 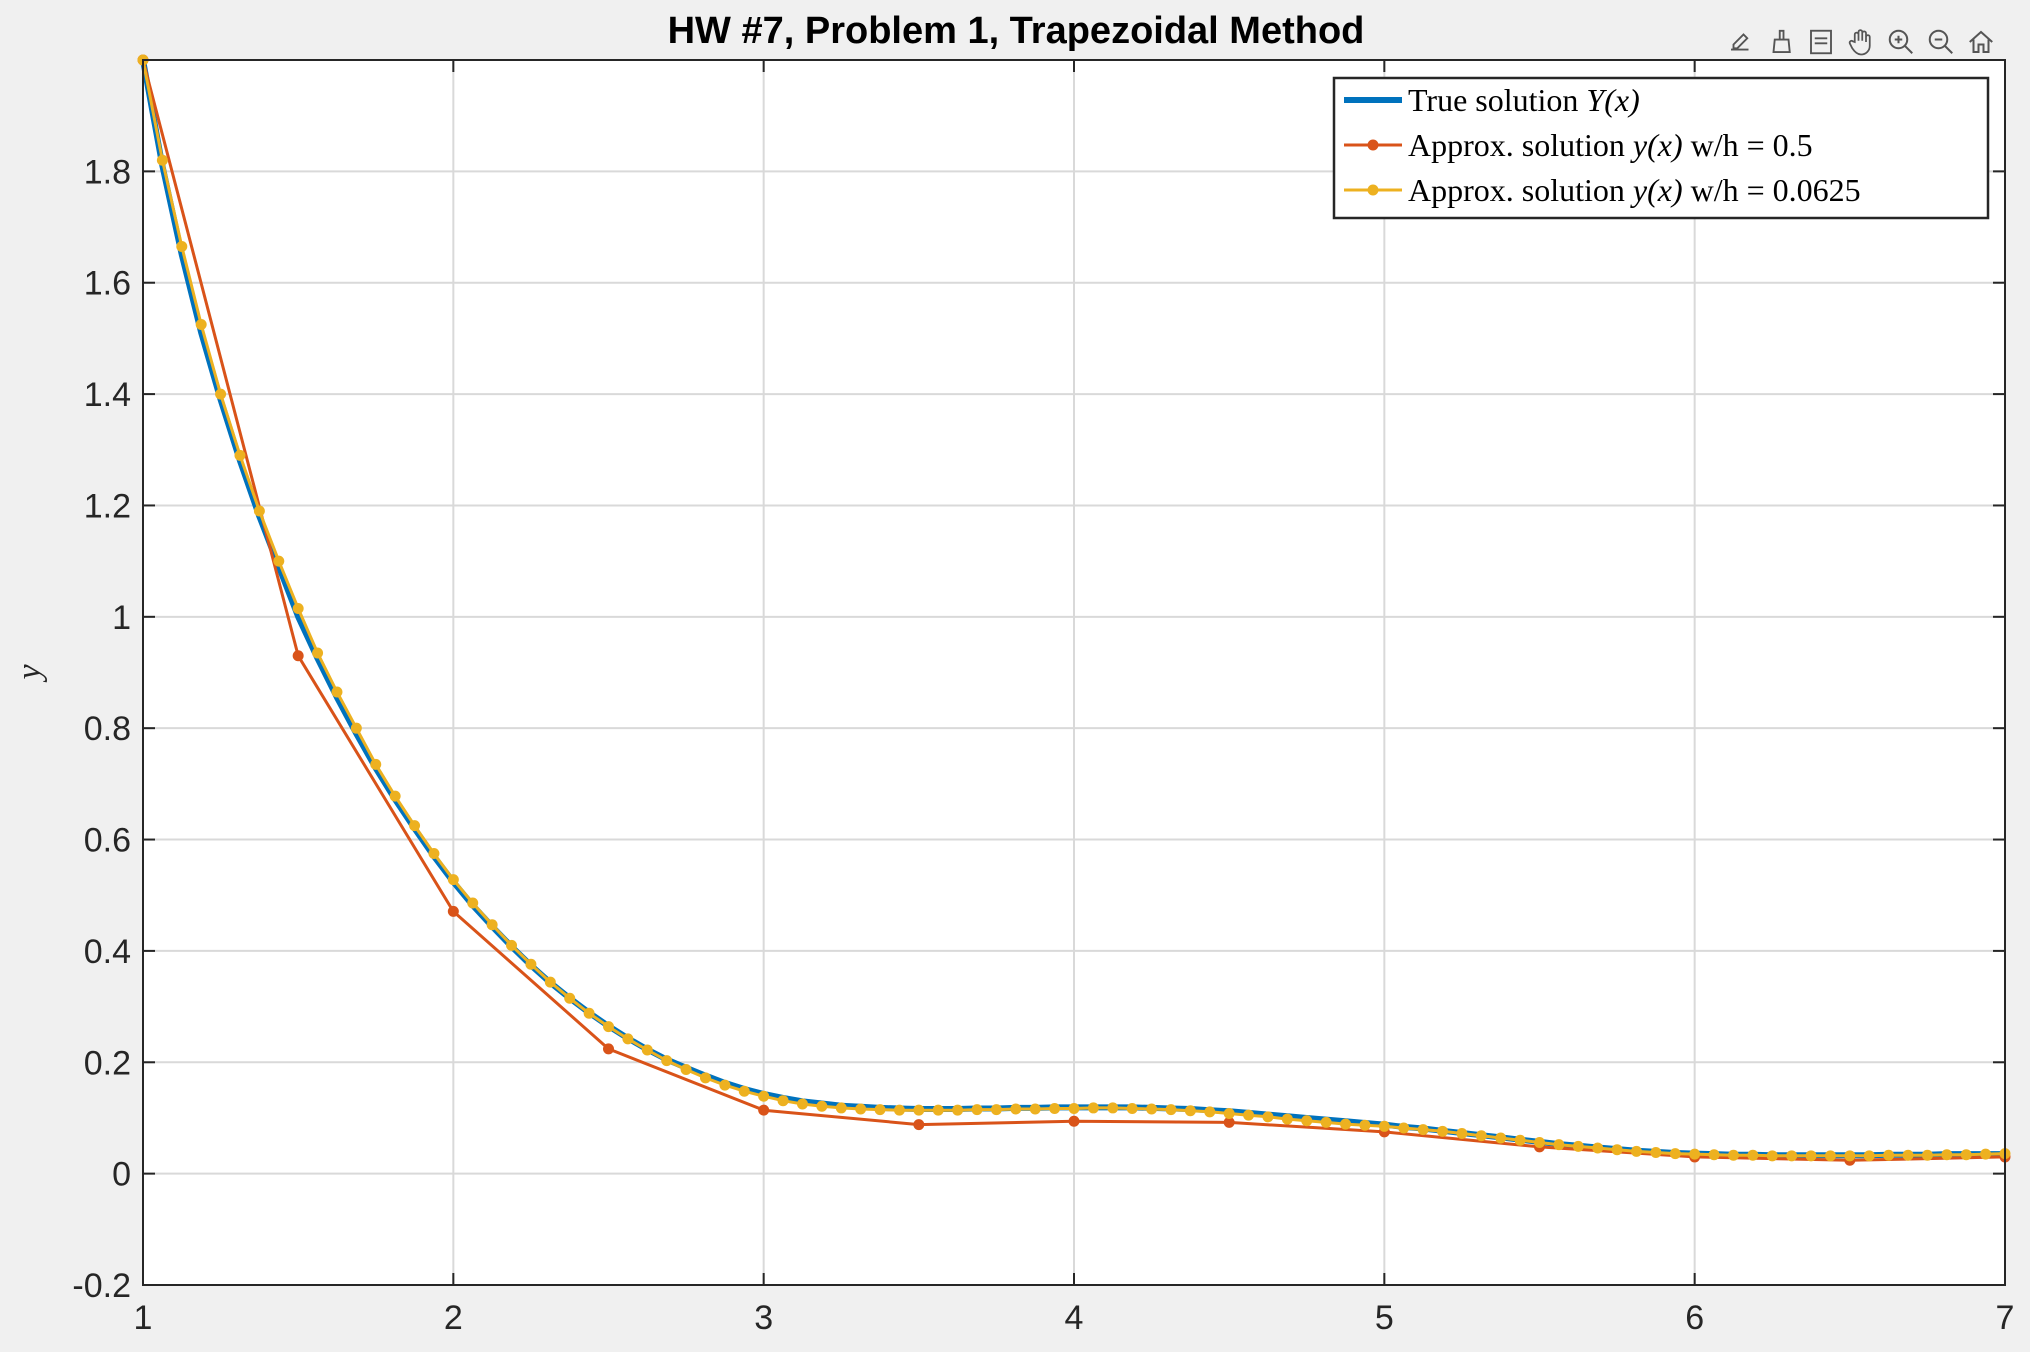 What do you see at coordinates (1694, 1318) in the screenshot?
I see `x-tick-label: 6` at bounding box center [1694, 1318].